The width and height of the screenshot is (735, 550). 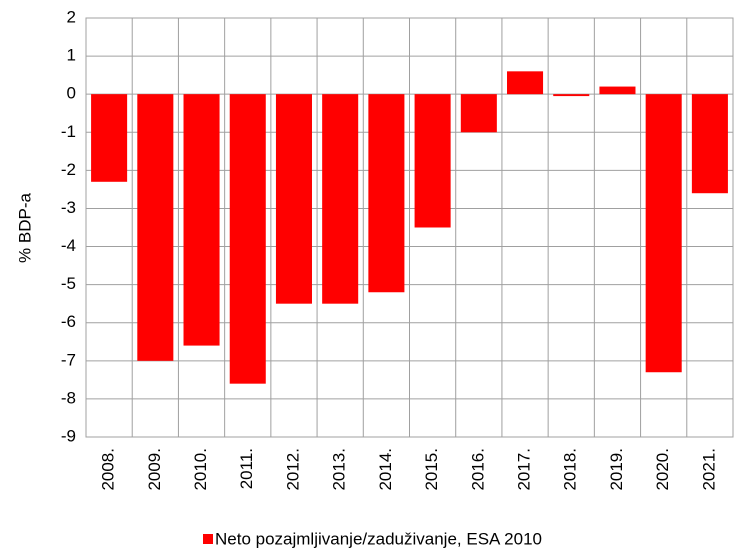 I want to click on y-tick-label: 1, so click(x=71, y=55).